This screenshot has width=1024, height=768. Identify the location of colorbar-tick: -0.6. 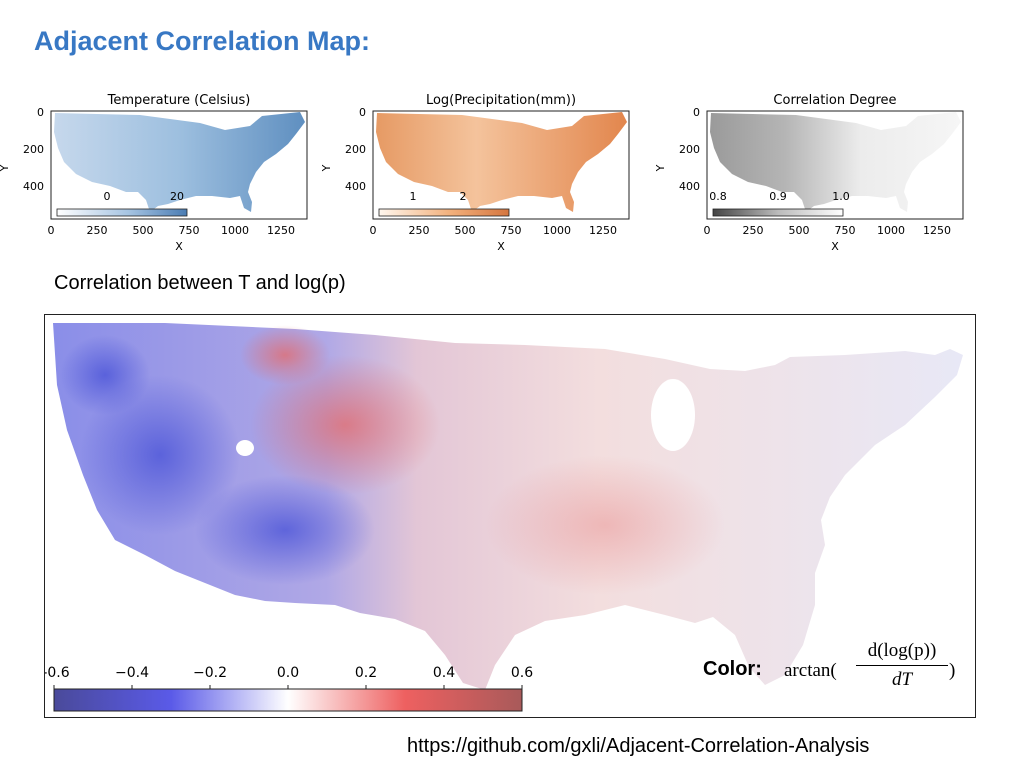
(57, 673).